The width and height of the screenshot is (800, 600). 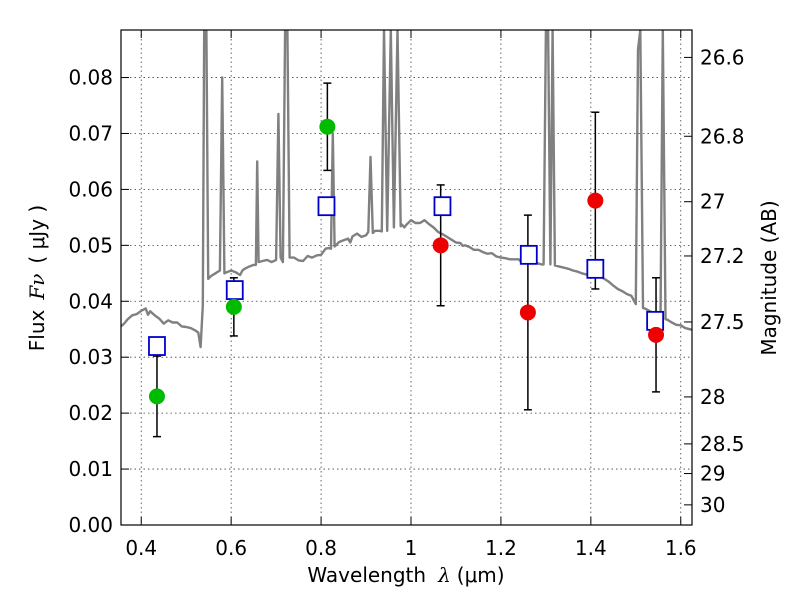 What do you see at coordinates (90, 133) in the screenshot?
I see `y-tick-label: 0.07` at bounding box center [90, 133].